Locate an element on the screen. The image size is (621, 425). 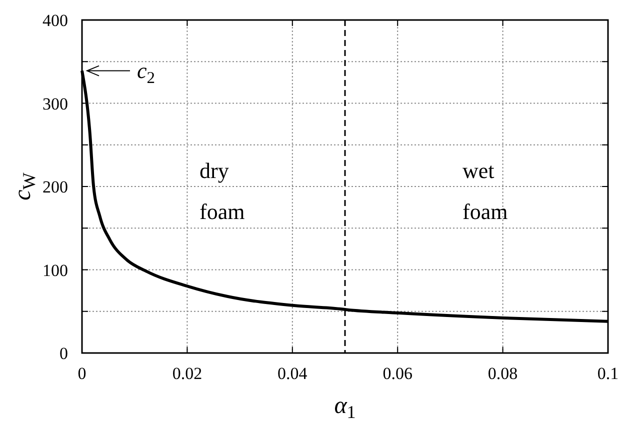
y-tick-label: 400 is located at coordinates (55, 20).